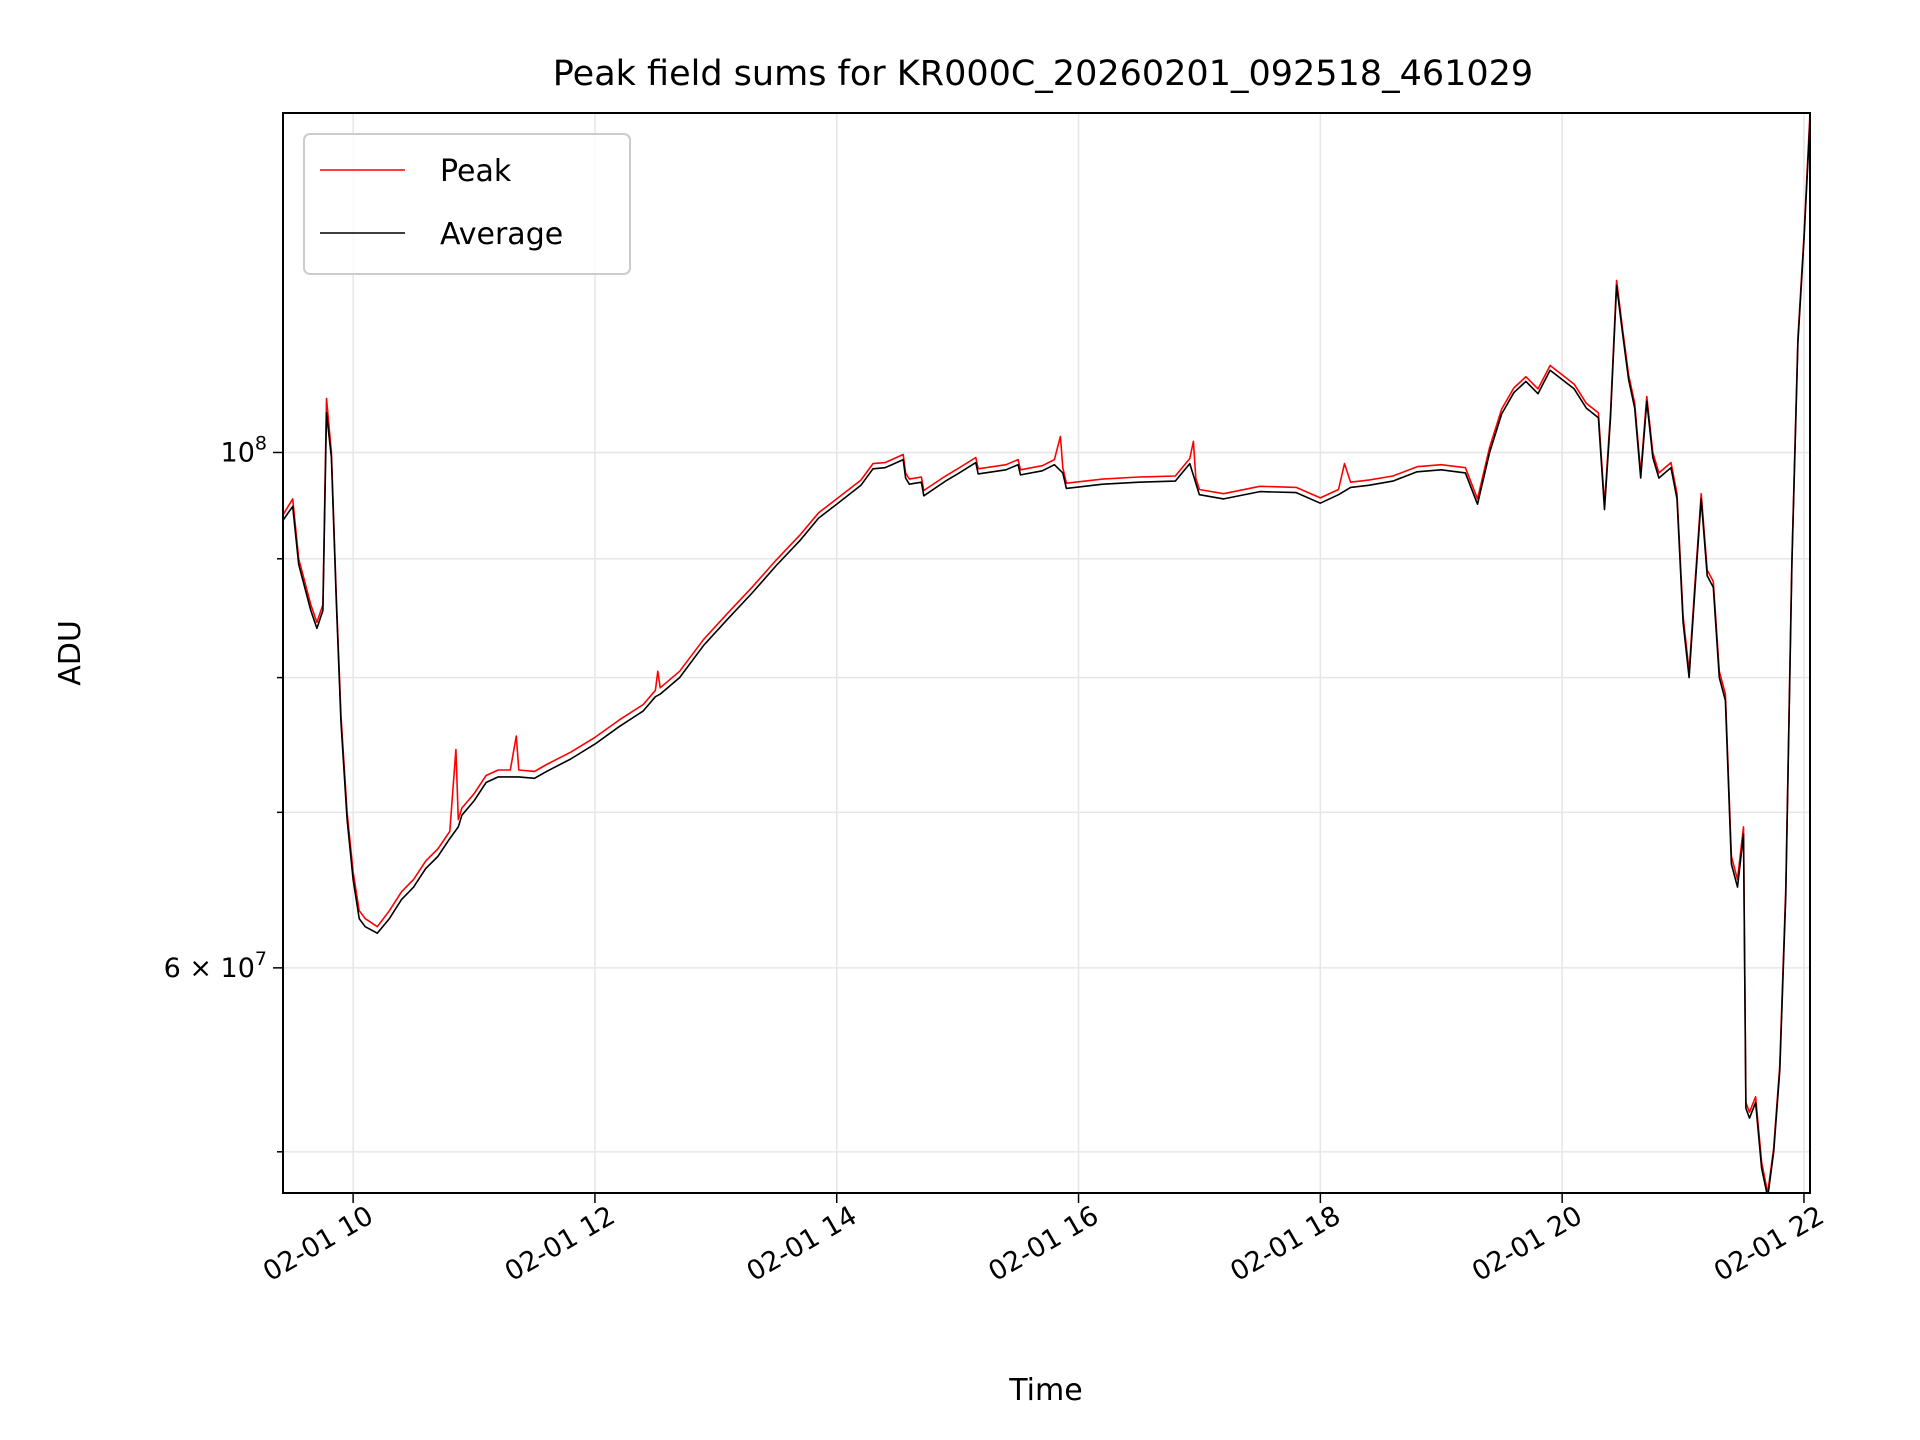 This screenshot has height=1440, width=1920. I want to click on y-tick-label: 6 × 107, so click(215, 966).